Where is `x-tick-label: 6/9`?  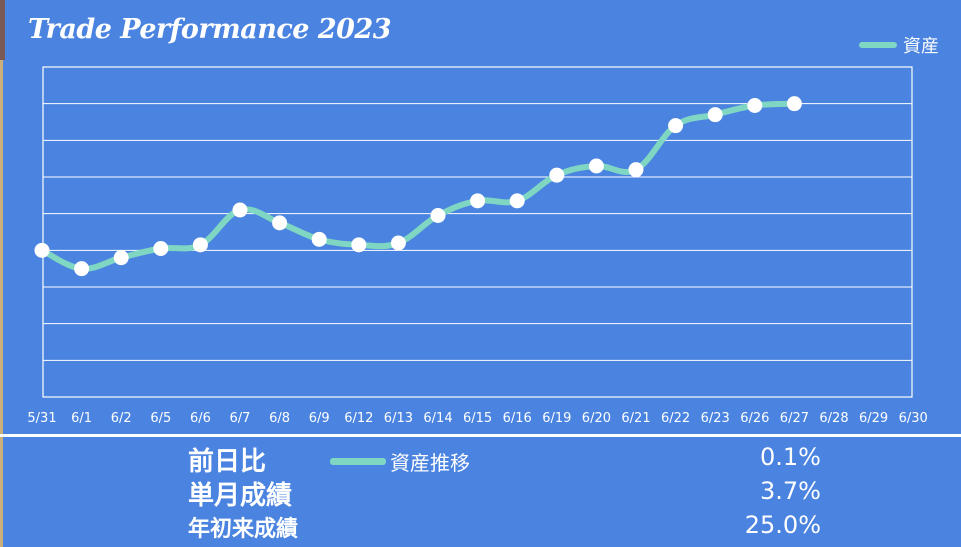
x-tick-label: 6/9 is located at coordinates (319, 418).